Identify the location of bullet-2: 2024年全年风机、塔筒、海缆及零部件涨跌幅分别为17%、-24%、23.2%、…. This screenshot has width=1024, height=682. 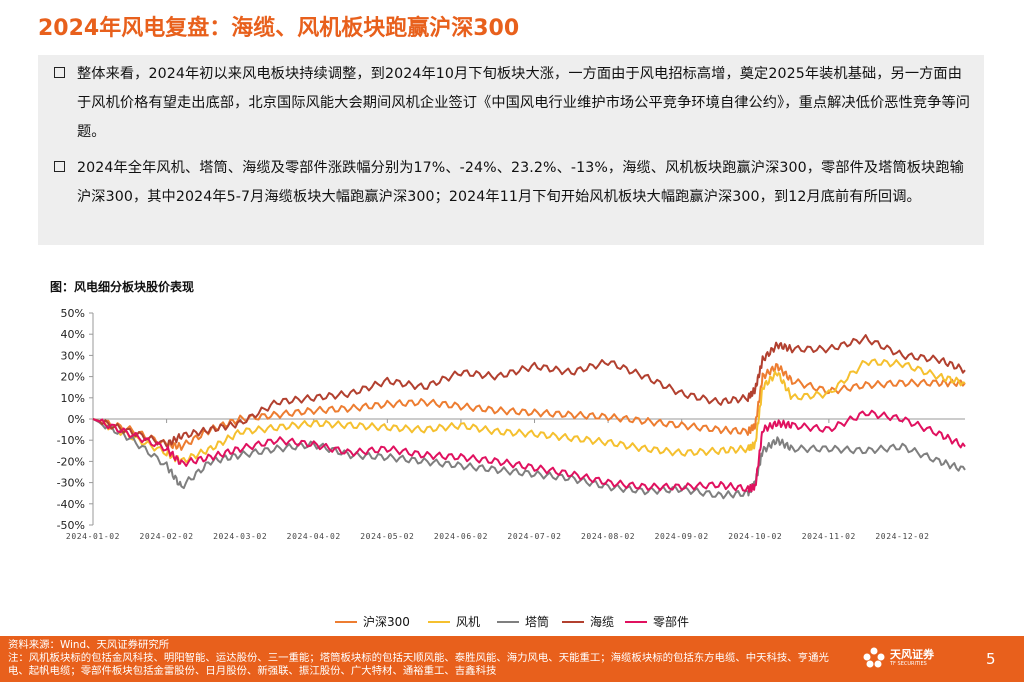
(514, 183).